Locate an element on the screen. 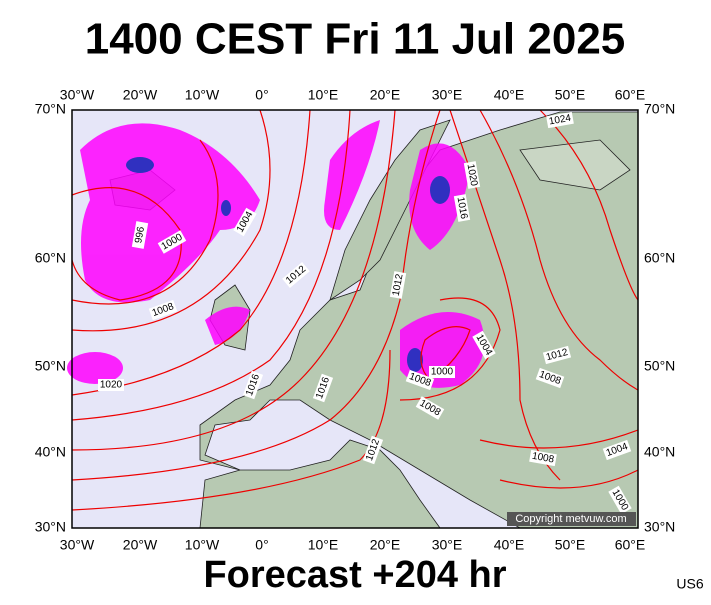 The height and width of the screenshot is (605, 711). lon-label-top: 10°W is located at coordinates (202, 95).